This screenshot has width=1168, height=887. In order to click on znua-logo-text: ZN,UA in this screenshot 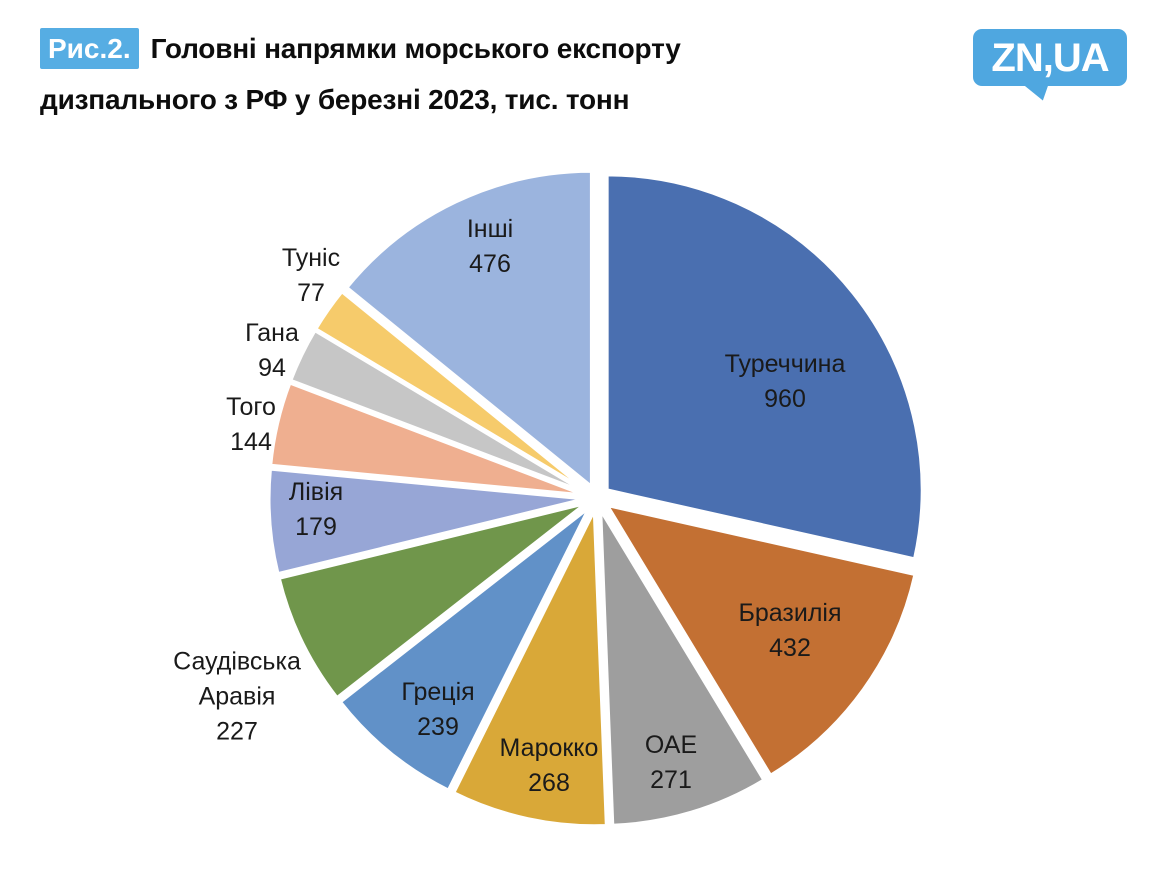, I will do `click(1050, 57)`.